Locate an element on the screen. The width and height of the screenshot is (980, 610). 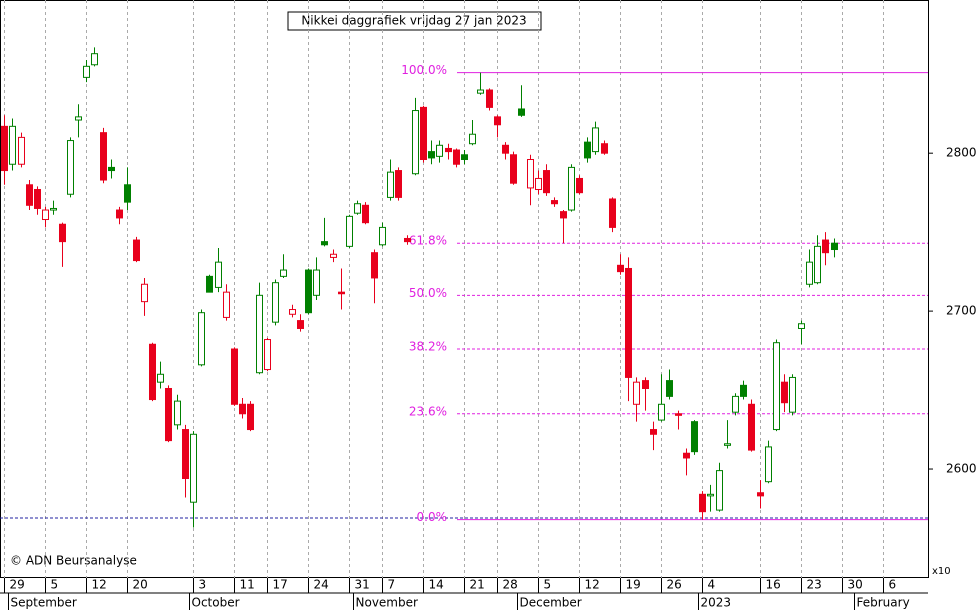
title-box is located at coordinates (414, 21).